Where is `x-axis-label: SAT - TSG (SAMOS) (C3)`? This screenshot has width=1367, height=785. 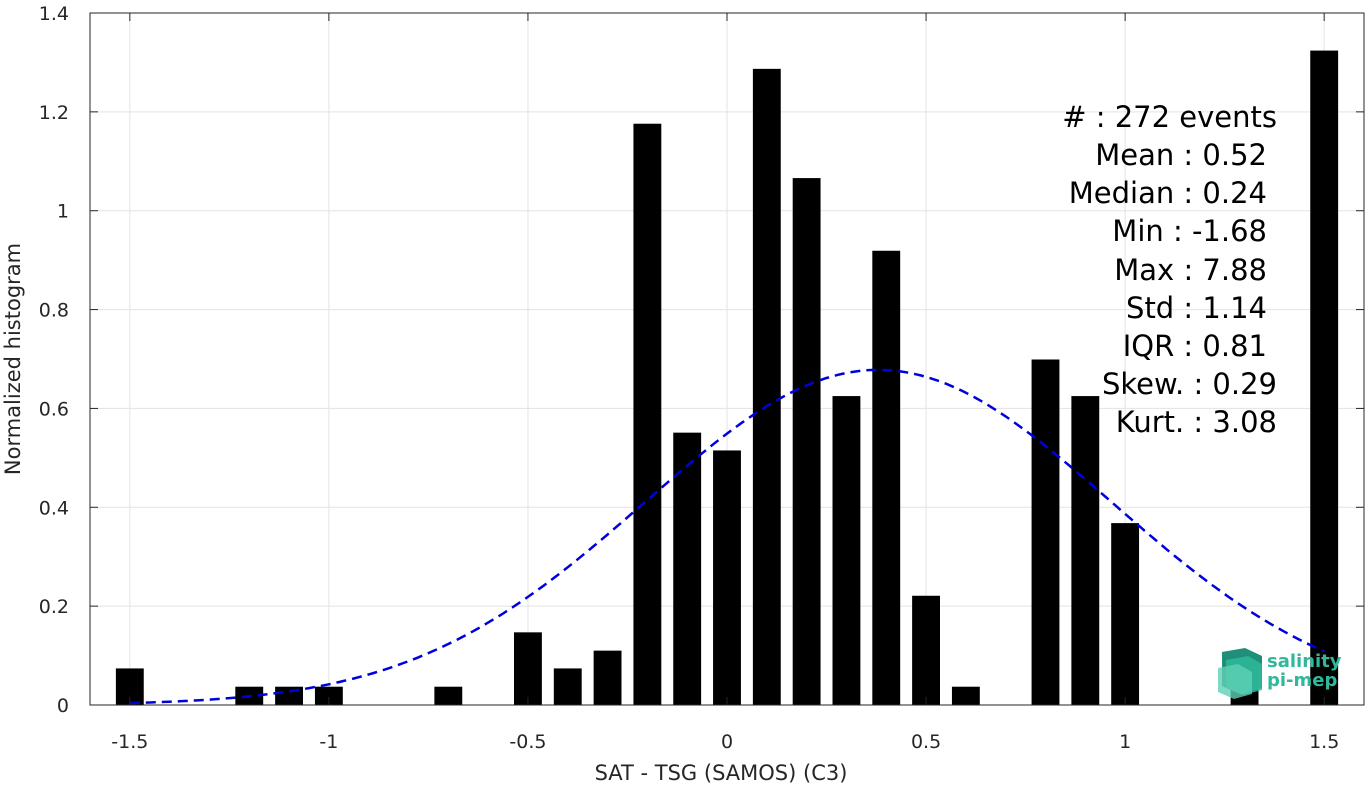
x-axis-label: SAT - TSG (SAMOS) (C3) is located at coordinates (721, 773).